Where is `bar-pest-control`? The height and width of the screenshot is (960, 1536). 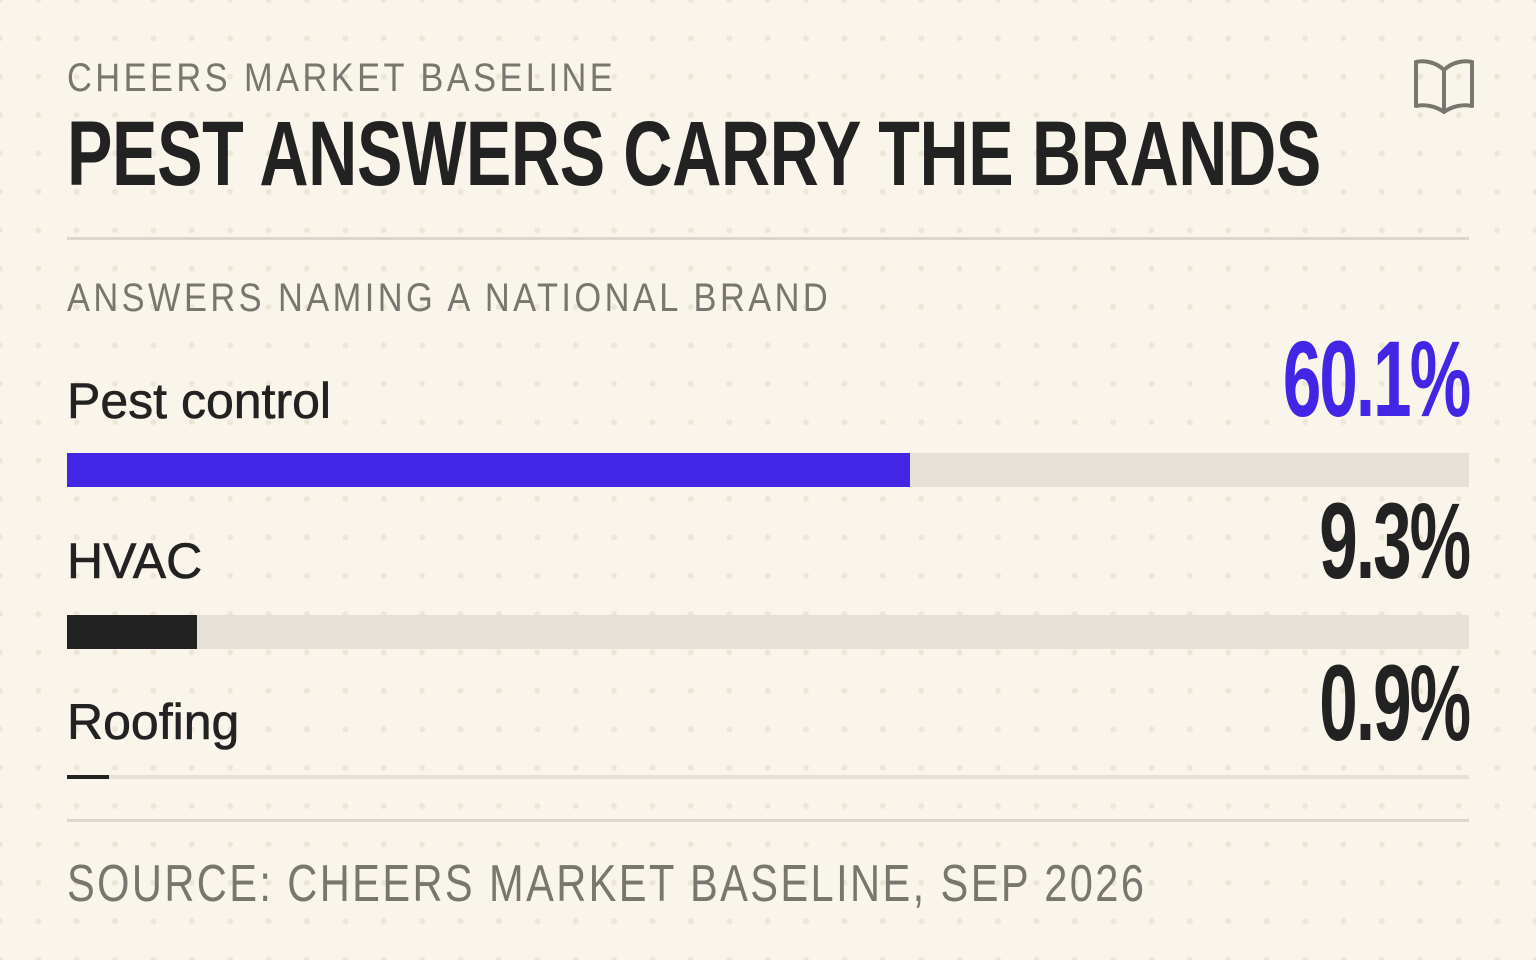 bar-pest-control is located at coordinates (488, 470).